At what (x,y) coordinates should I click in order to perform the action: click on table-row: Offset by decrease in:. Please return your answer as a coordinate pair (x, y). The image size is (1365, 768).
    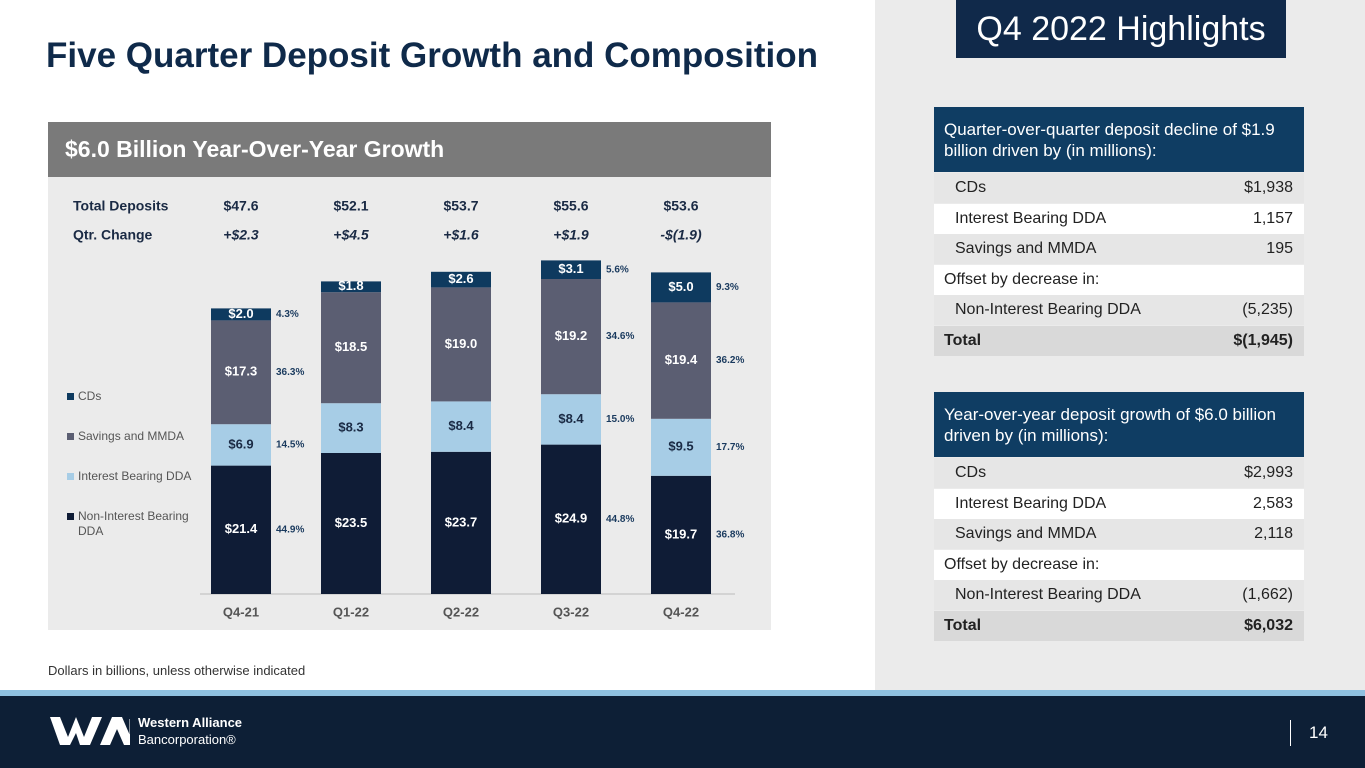
    Looking at the image, I should click on (1119, 279).